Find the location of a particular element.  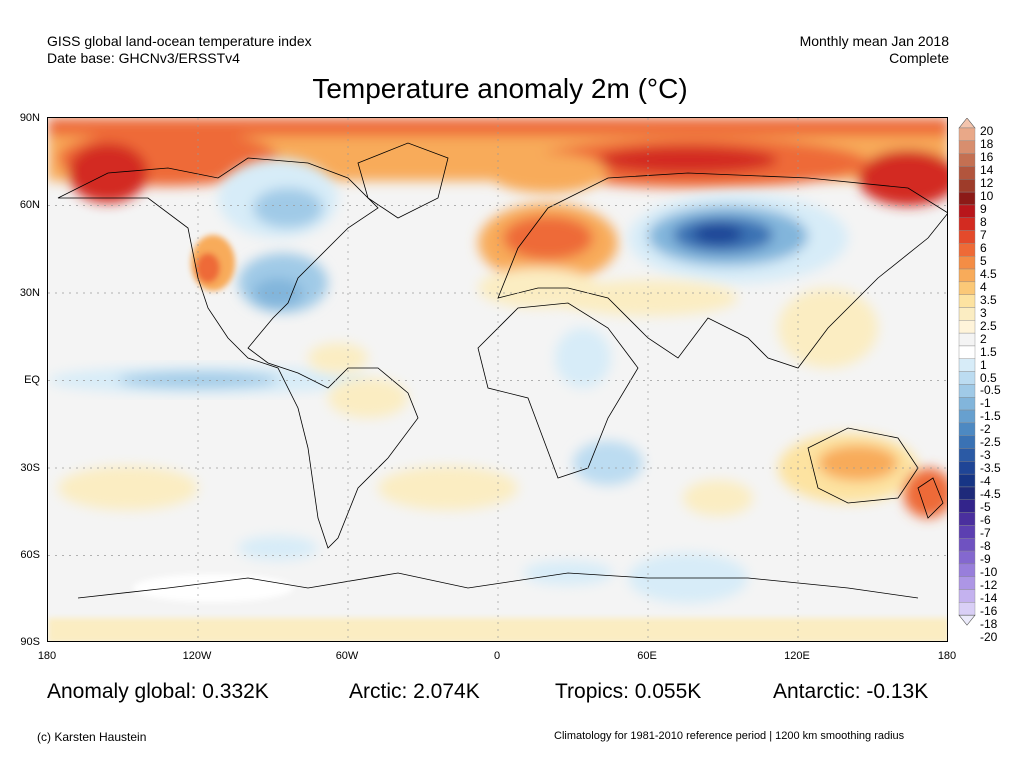

colorbar-label: -7 is located at coordinates (985, 533).